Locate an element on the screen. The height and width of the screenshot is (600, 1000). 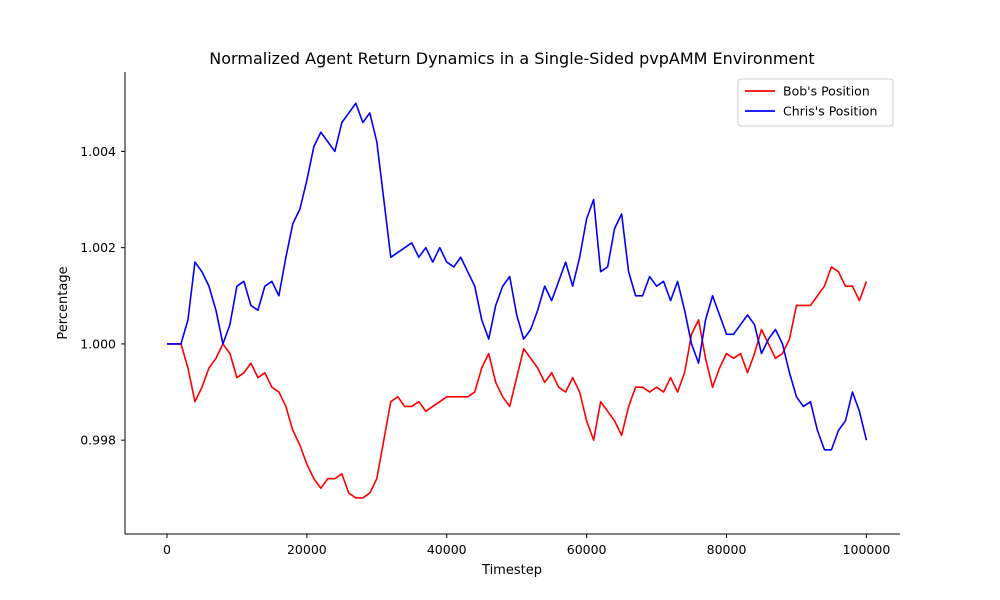
legend: Bob's Position Chris's Position is located at coordinates (815, 102).